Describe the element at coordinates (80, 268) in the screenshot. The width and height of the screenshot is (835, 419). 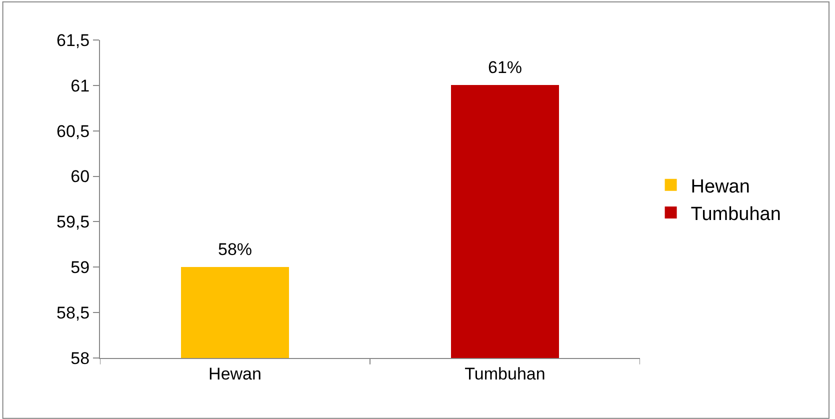
I see `y-tick-label: 59` at that location.